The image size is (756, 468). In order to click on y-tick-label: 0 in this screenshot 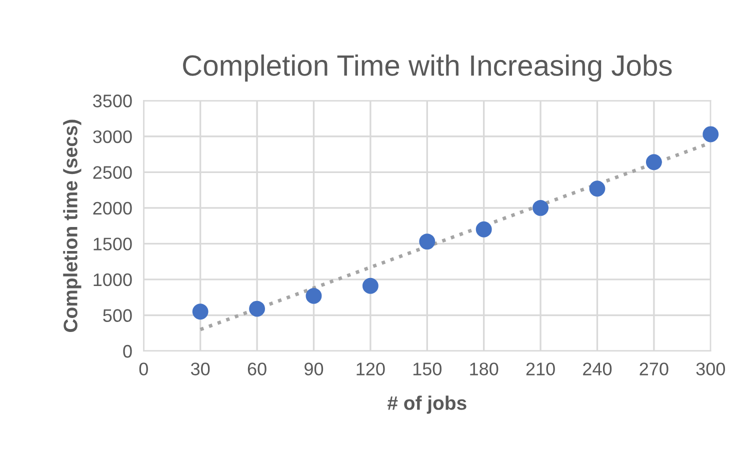, I will do `click(127, 351)`.